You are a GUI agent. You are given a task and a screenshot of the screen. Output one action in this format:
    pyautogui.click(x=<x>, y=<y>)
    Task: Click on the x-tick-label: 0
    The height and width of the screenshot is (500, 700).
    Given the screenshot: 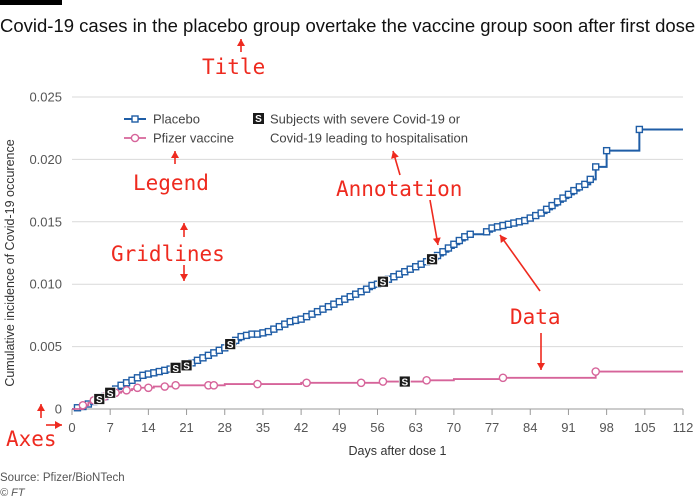 What is the action you would take?
    pyautogui.click(x=71, y=427)
    